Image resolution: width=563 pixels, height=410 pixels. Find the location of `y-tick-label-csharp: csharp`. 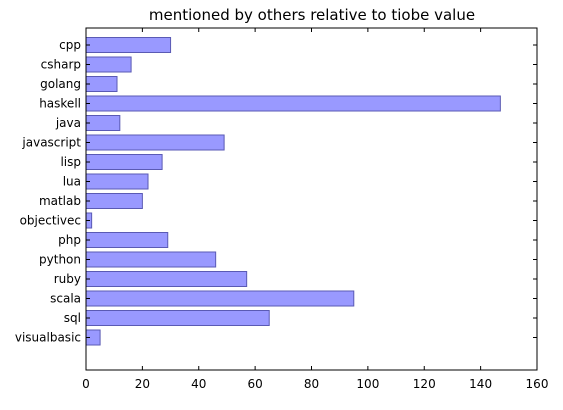

y-tick-label-csharp: csharp is located at coordinates (61, 65).